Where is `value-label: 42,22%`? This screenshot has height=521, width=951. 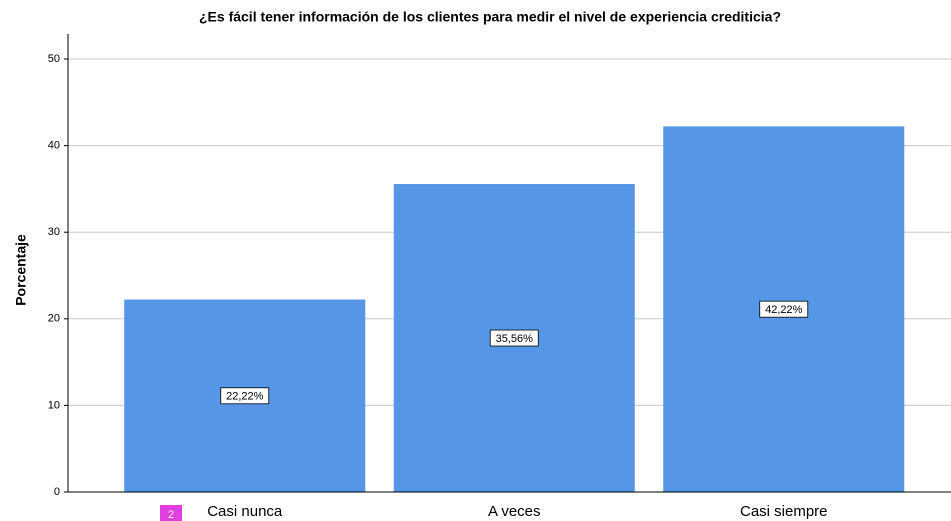
value-label: 42,22% is located at coordinates (784, 310).